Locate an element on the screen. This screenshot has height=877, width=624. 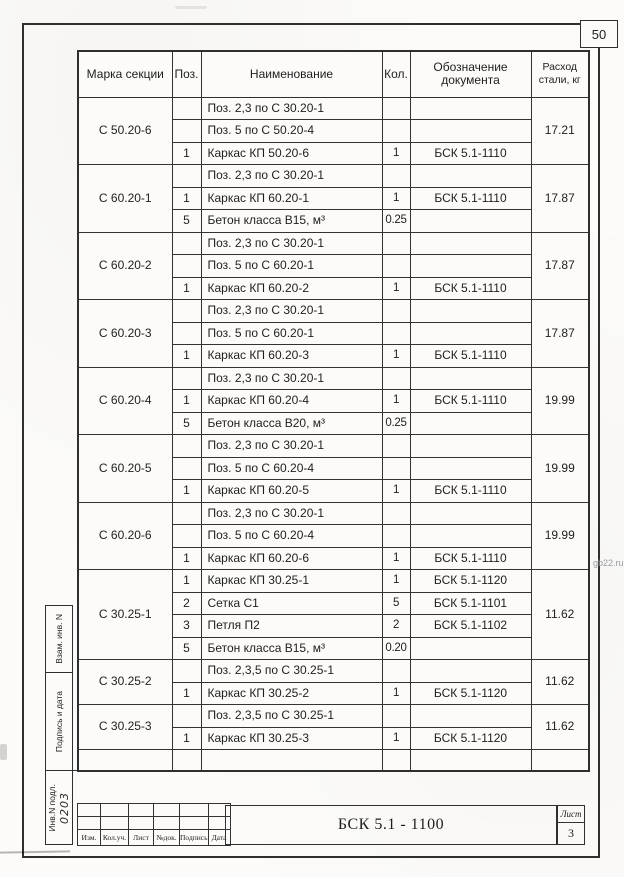
col-header-pos: Поз. is located at coordinates (186, 74).